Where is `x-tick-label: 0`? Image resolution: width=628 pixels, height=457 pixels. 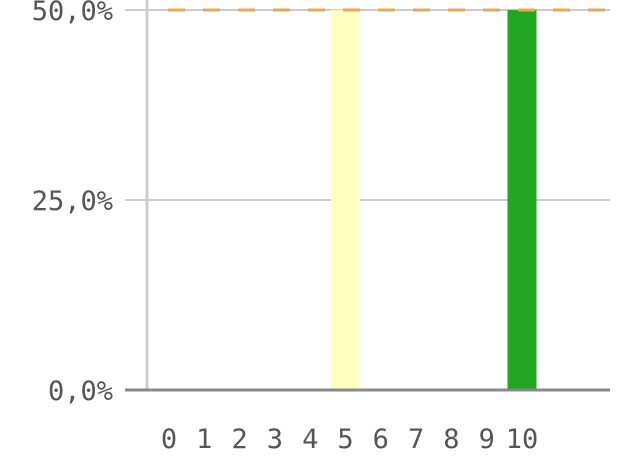 x-tick-label: 0 is located at coordinates (169, 439).